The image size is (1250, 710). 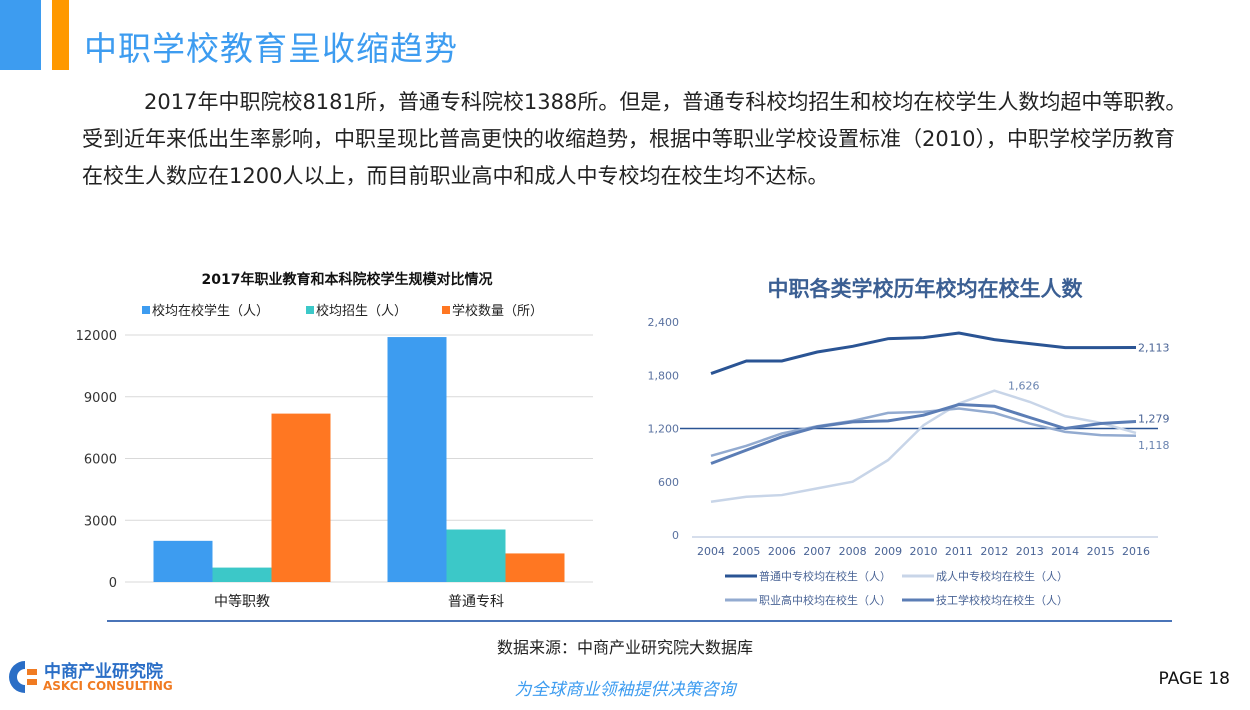 I want to click on x-tick-label: 2007, so click(x=817, y=551).